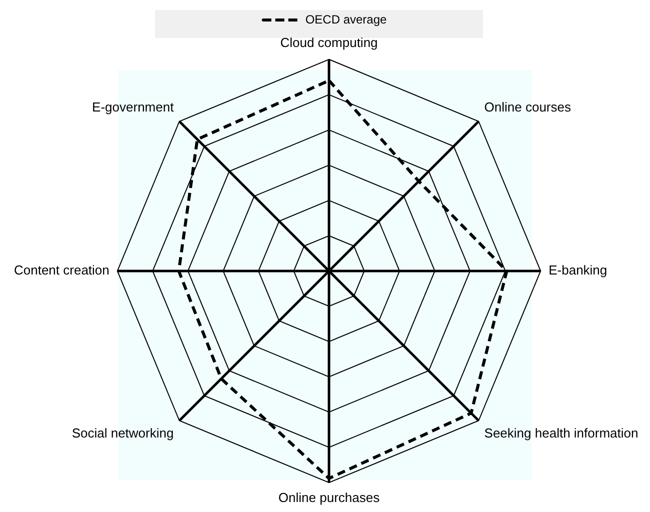 This screenshot has height=512, width=650. I want to click on spoke-label: Social networking, so click(123, 433).